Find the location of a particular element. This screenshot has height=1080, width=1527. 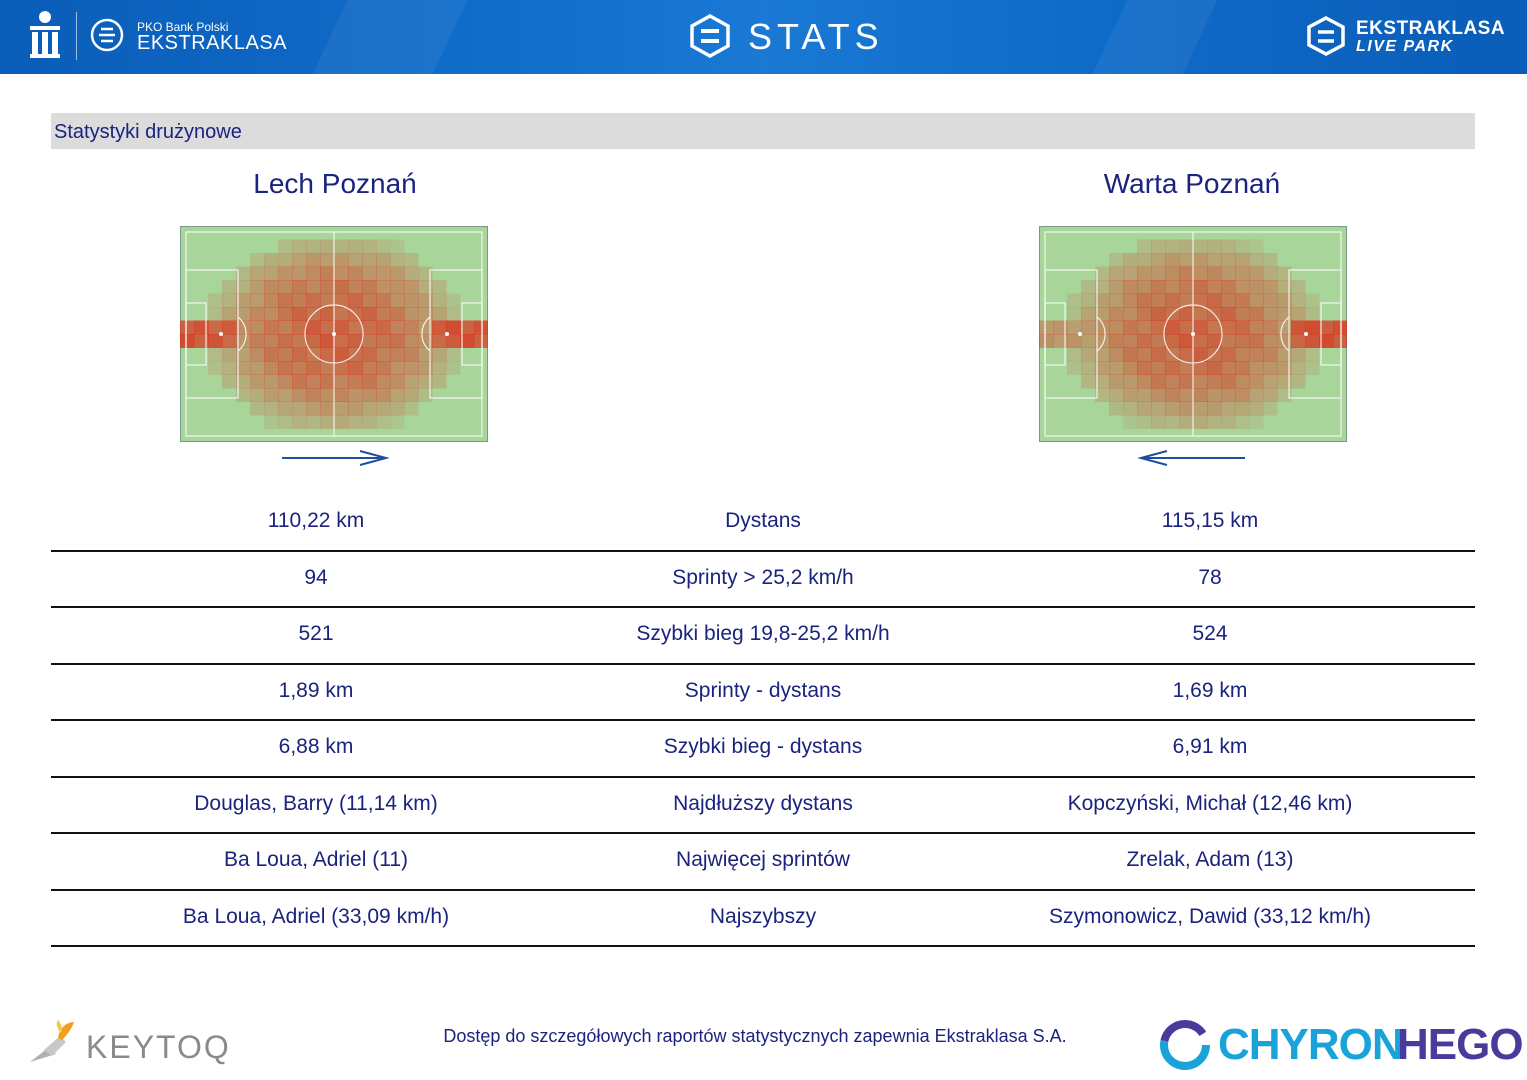

section-header: Statystyki drużynowe is located at coordinates (763, 131).